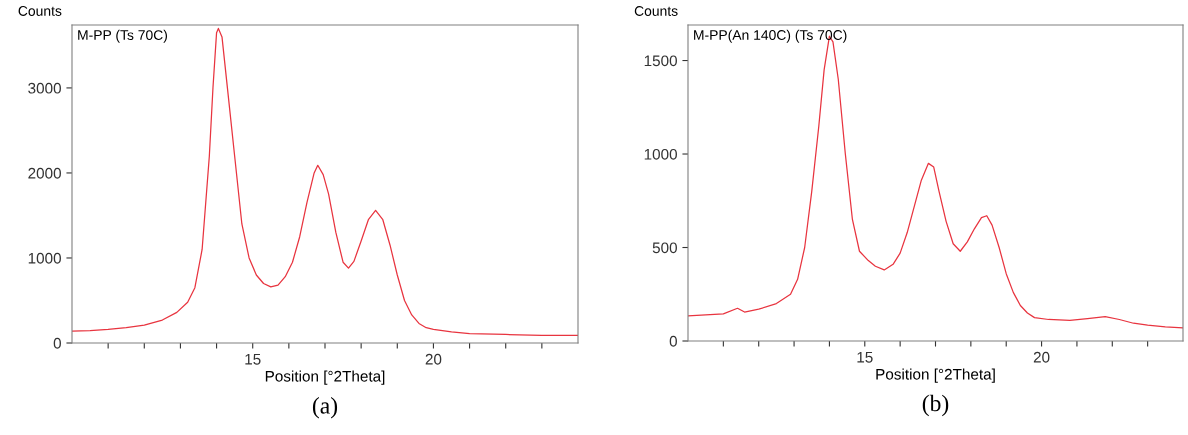  I want to click on text: (b), so click(935, 405).